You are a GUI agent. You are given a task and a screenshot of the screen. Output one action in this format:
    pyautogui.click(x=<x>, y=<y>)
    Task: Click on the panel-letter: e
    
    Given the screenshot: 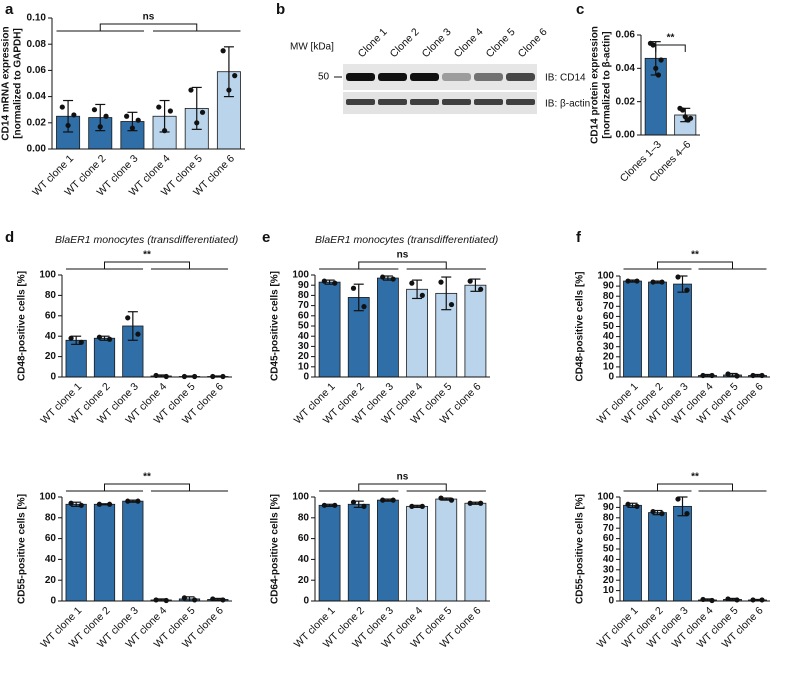 What is the action you would take?
    pyautogui.click(x=266, y=237)
    